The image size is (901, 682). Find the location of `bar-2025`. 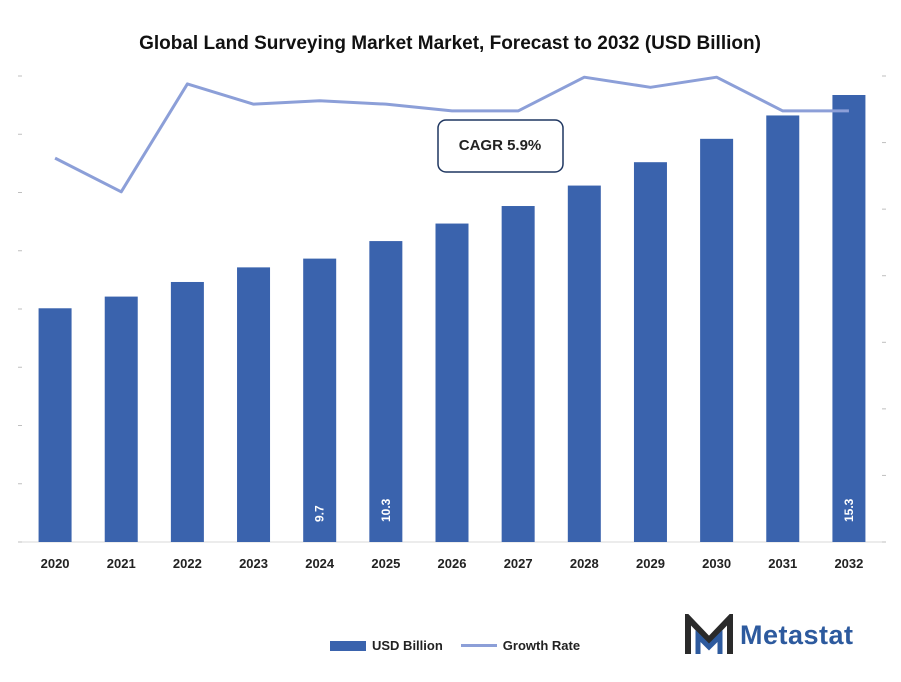

bar-2025 is located at coordinates (386, 391).